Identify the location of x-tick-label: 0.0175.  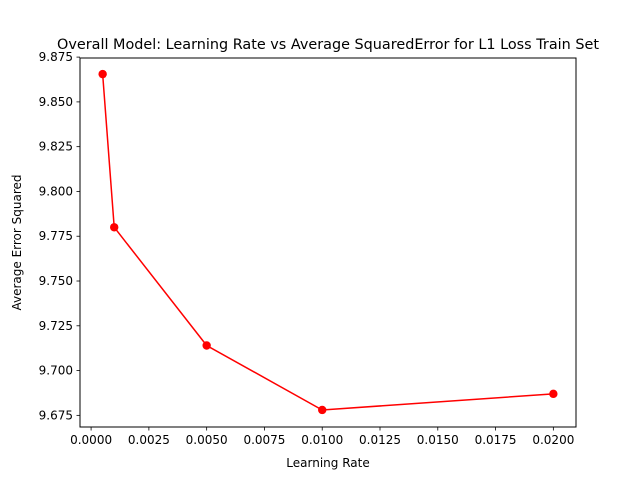
(496, 440).